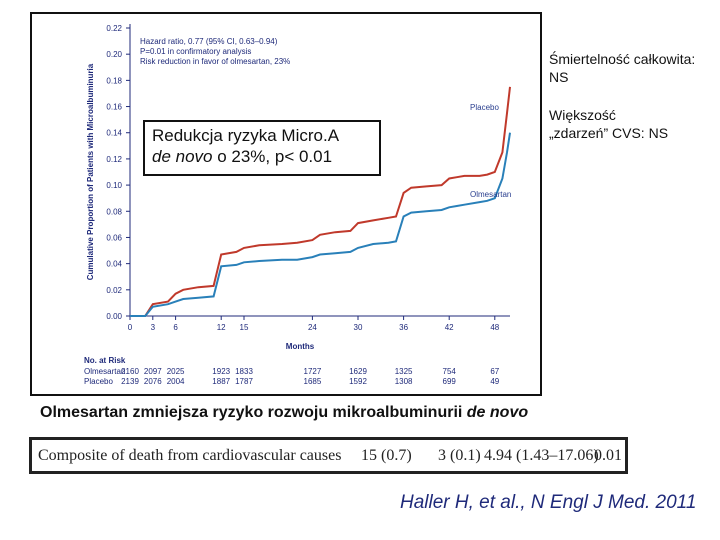 The width and height of the screenshot is (720, 540). I want to click on risk-row-value: 1833, so click(244, 371).